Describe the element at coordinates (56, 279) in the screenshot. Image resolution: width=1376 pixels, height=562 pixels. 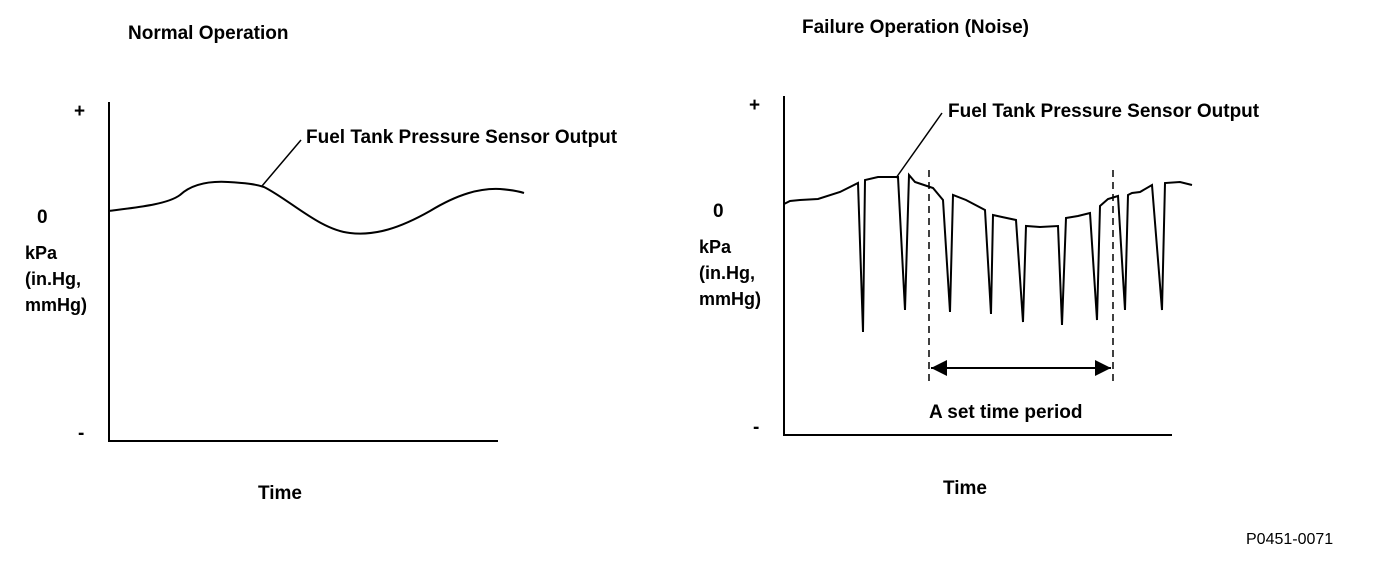
I see `left-y-unit-label: kPa (in.Hg, mmHg)` at that location.